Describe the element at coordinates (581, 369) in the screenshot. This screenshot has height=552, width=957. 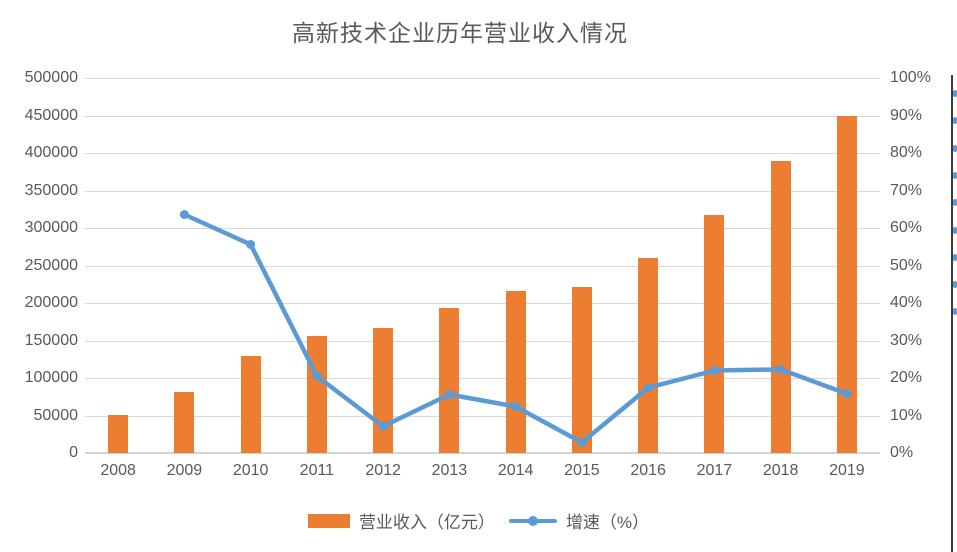
I see `bar-2015` at that location.